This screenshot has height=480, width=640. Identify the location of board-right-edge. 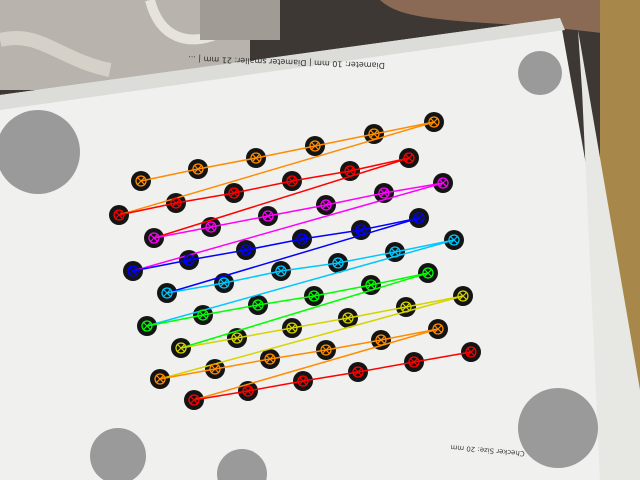
(609, 255).